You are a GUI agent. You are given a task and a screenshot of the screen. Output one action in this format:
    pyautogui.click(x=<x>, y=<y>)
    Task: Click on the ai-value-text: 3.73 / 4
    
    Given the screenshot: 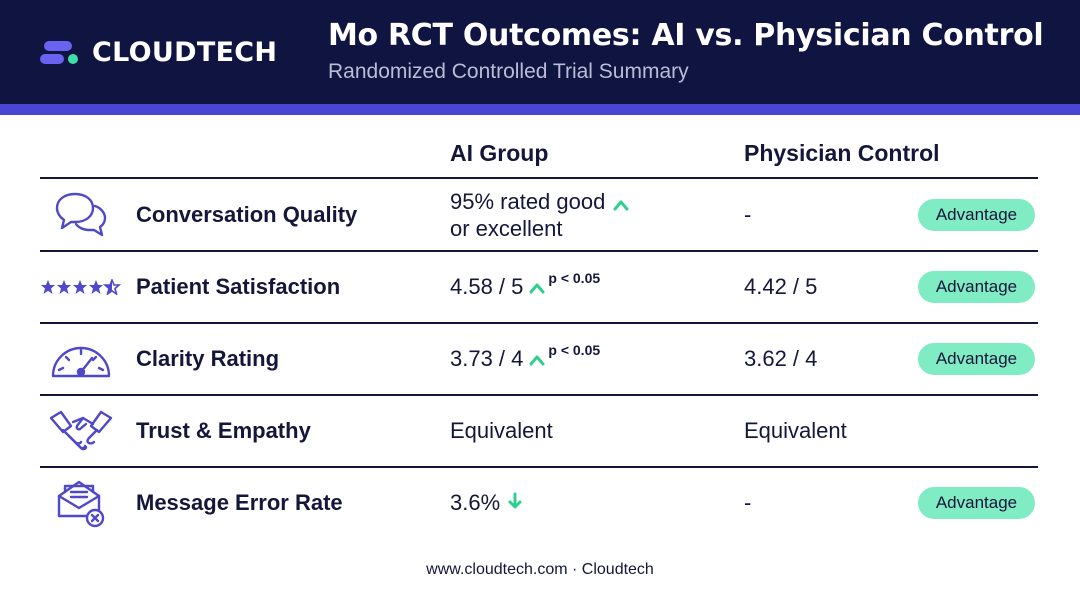 What is the action you would take?
    pyautogui.click(x=487, y=358)
    